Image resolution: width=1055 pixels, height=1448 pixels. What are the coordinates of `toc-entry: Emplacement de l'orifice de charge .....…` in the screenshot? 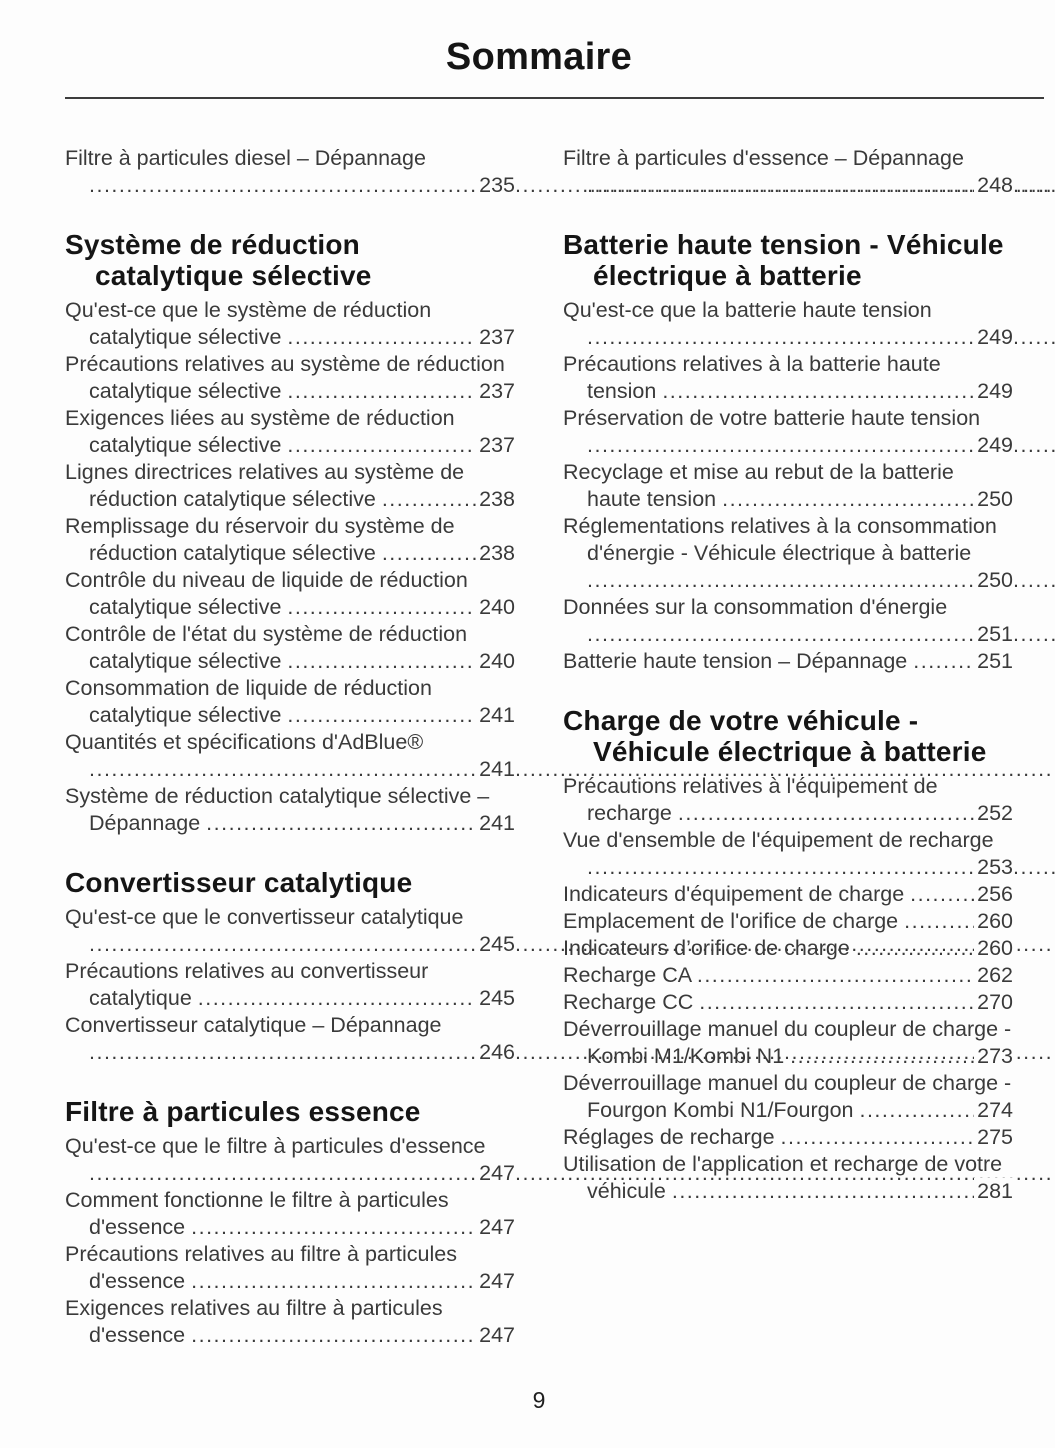 It's located at (788, 921).